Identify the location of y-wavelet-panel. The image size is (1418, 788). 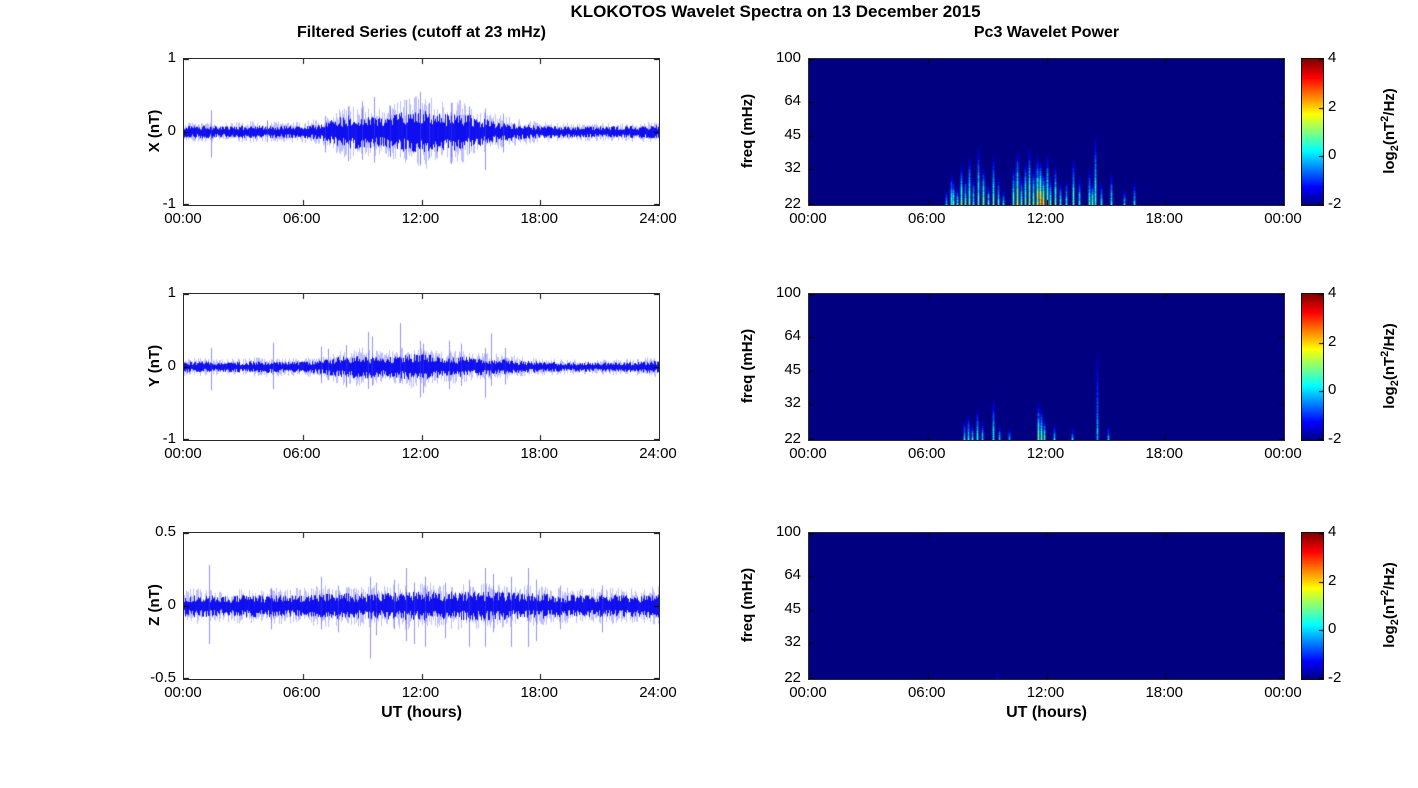
(1046, 367).